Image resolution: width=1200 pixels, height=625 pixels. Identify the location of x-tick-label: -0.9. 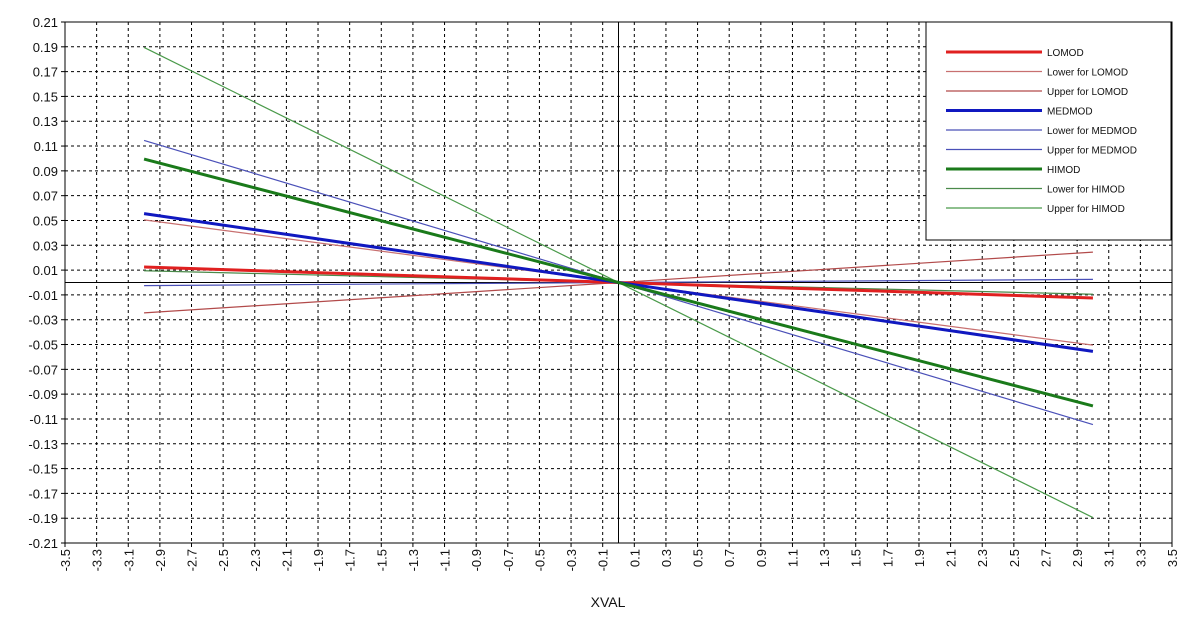
(476, 560).